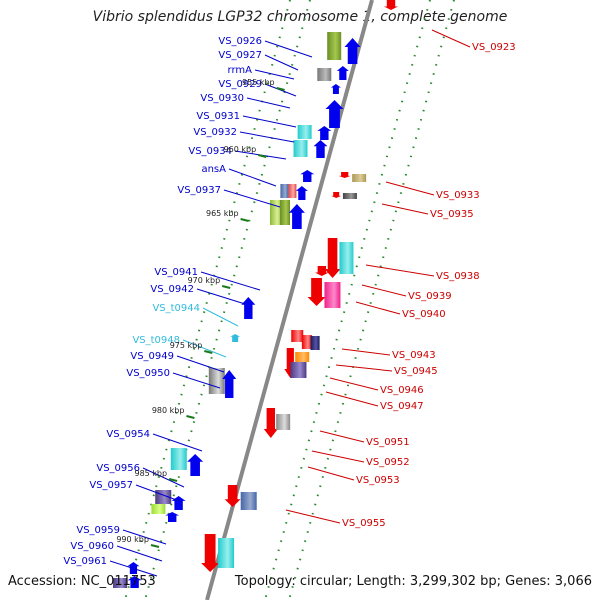 Image resolution: width=600 pixels, height=600 pixels. I want to click on gene-label-vs_0927: VS_0927, so click(240, 55).